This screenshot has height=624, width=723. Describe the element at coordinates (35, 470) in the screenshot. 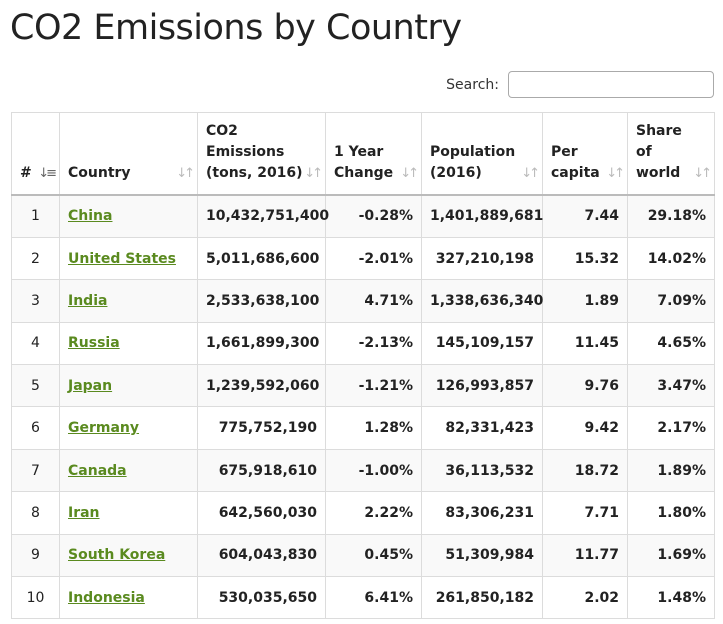

I see `rank-cell: 7` at that location.